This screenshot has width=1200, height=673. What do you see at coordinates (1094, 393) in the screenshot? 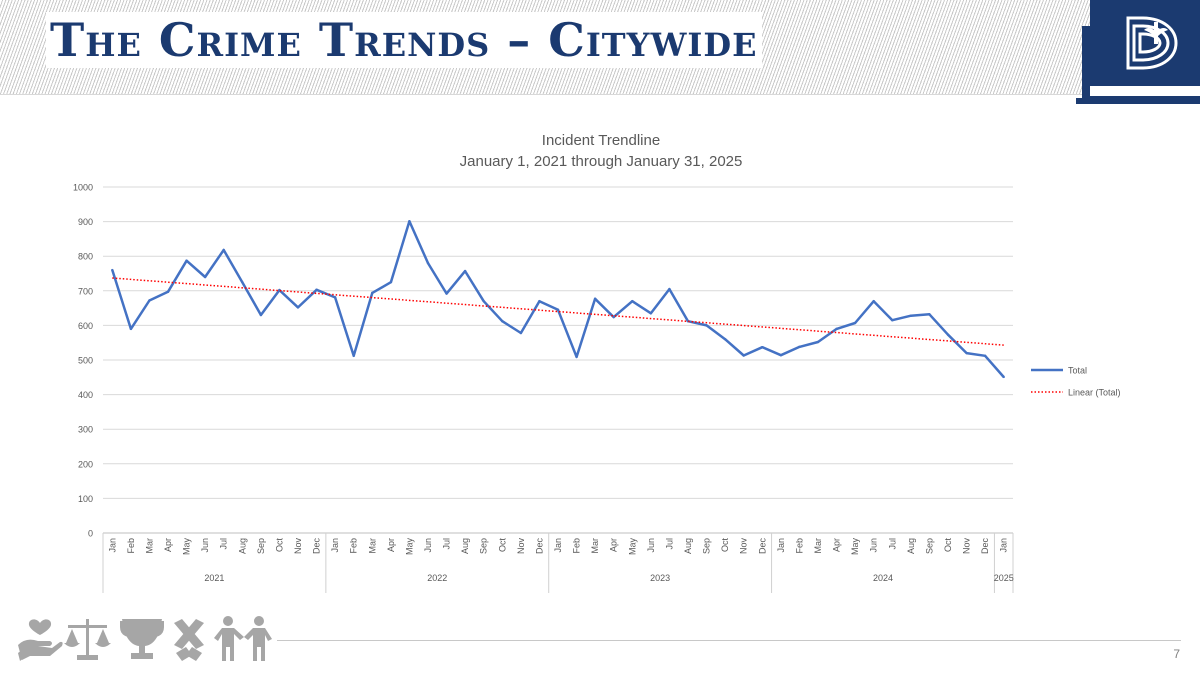
I see `legend-label-linear-total: Linear (Total)` at bounding box center [1094, 393].